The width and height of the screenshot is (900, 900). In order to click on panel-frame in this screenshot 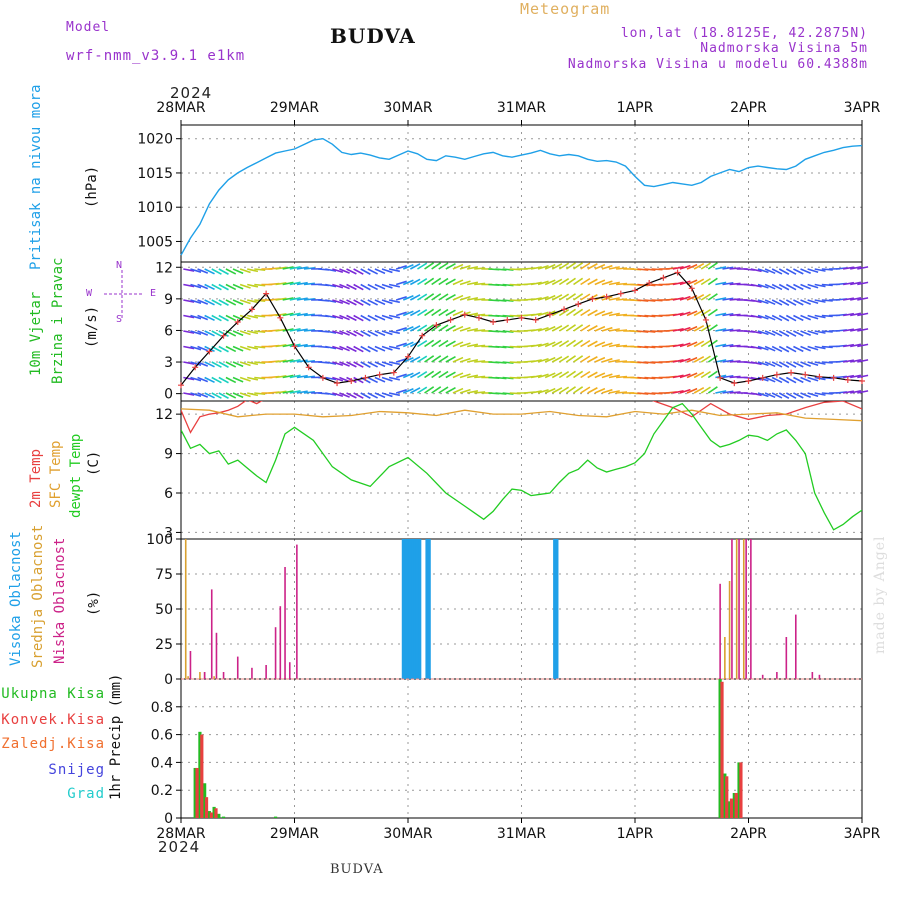, I will do `click(521, 748)`.